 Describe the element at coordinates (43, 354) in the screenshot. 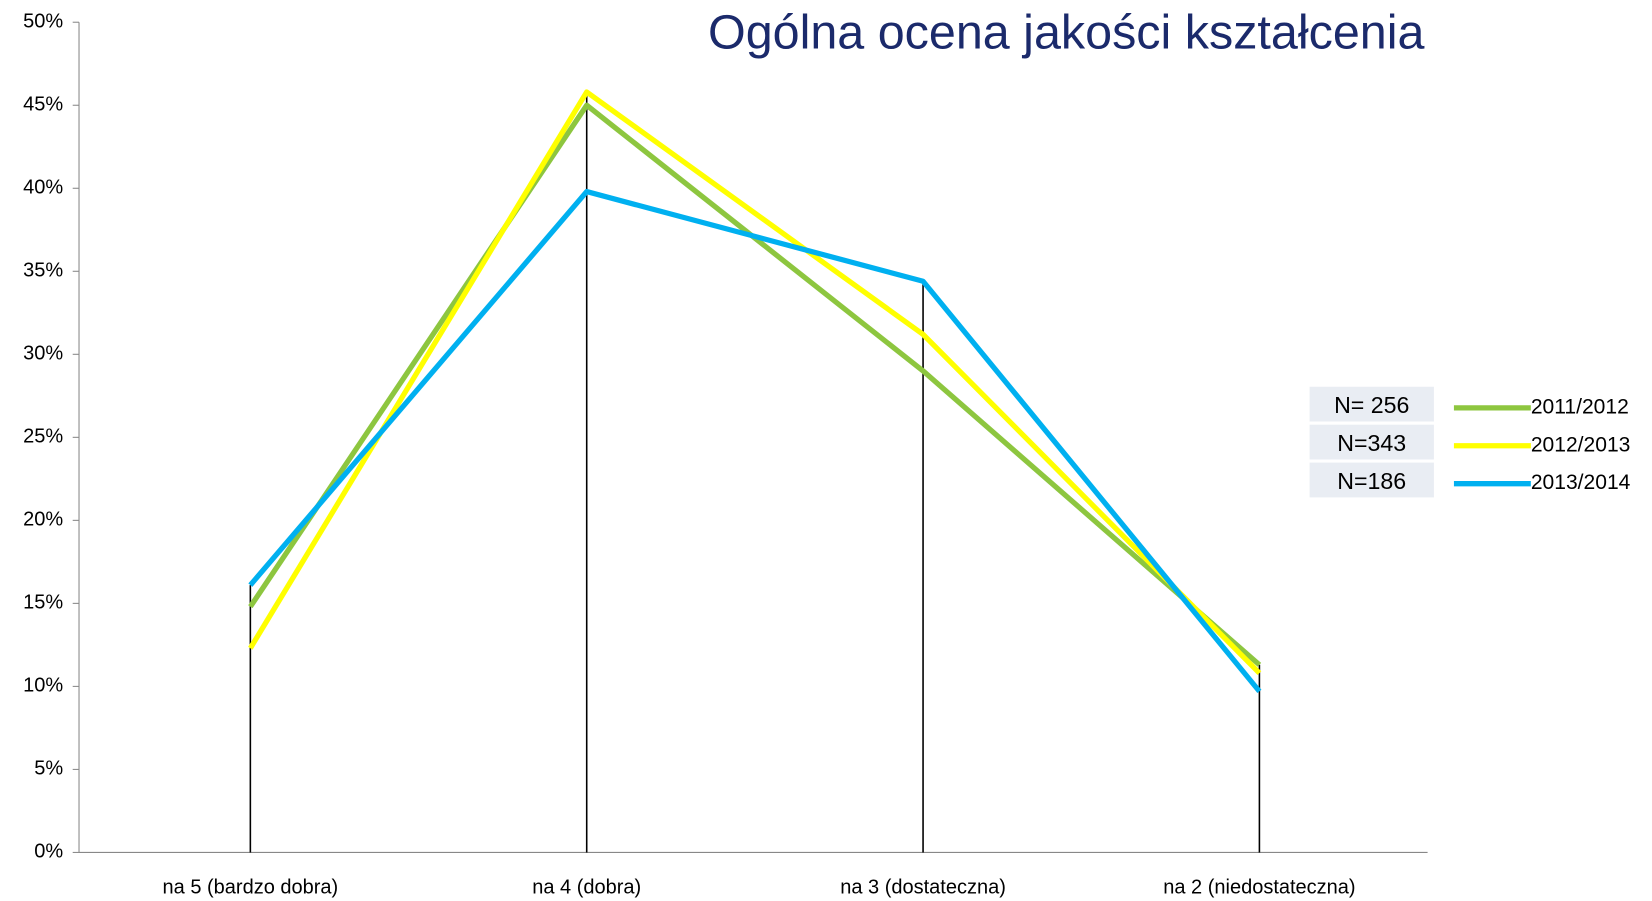

I see `y-tick-label: 30%` at that location.